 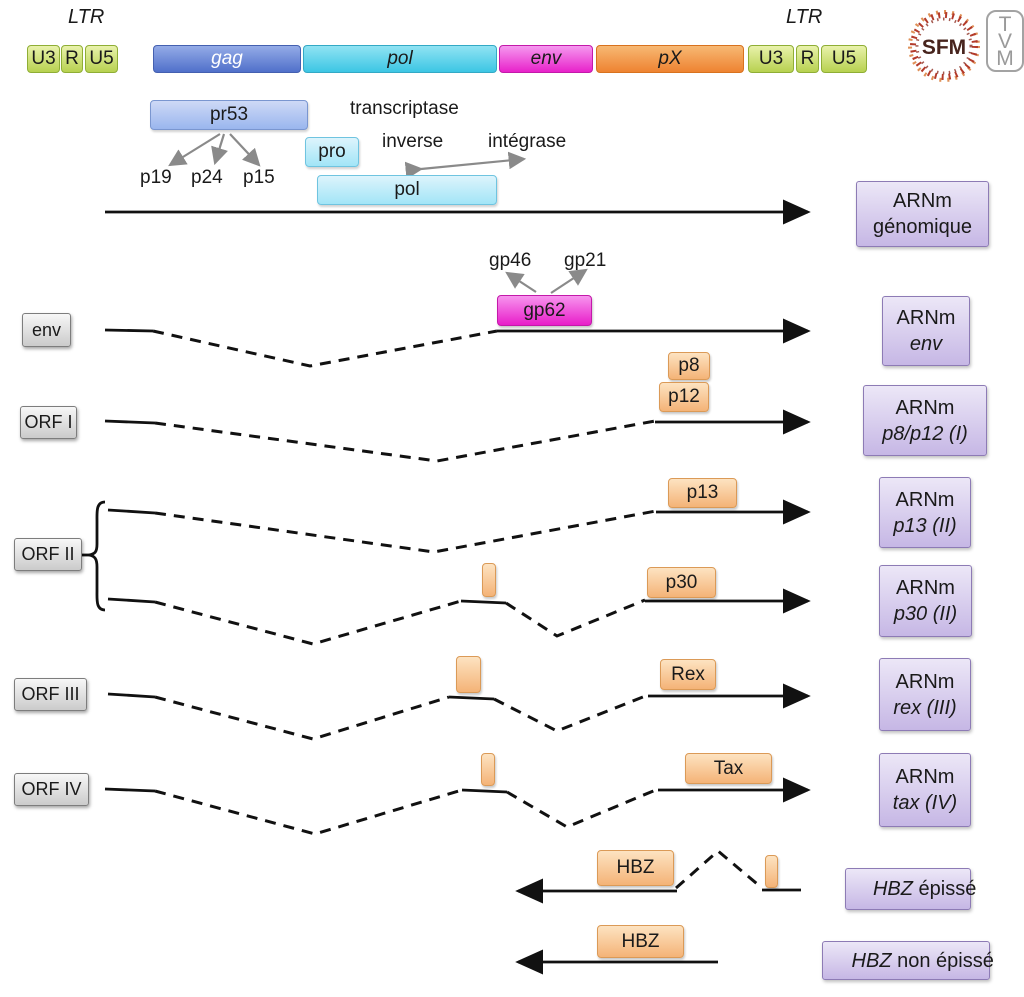 I want to click on hbz-spliced-box: HBZ, so click(x=635, y=868).